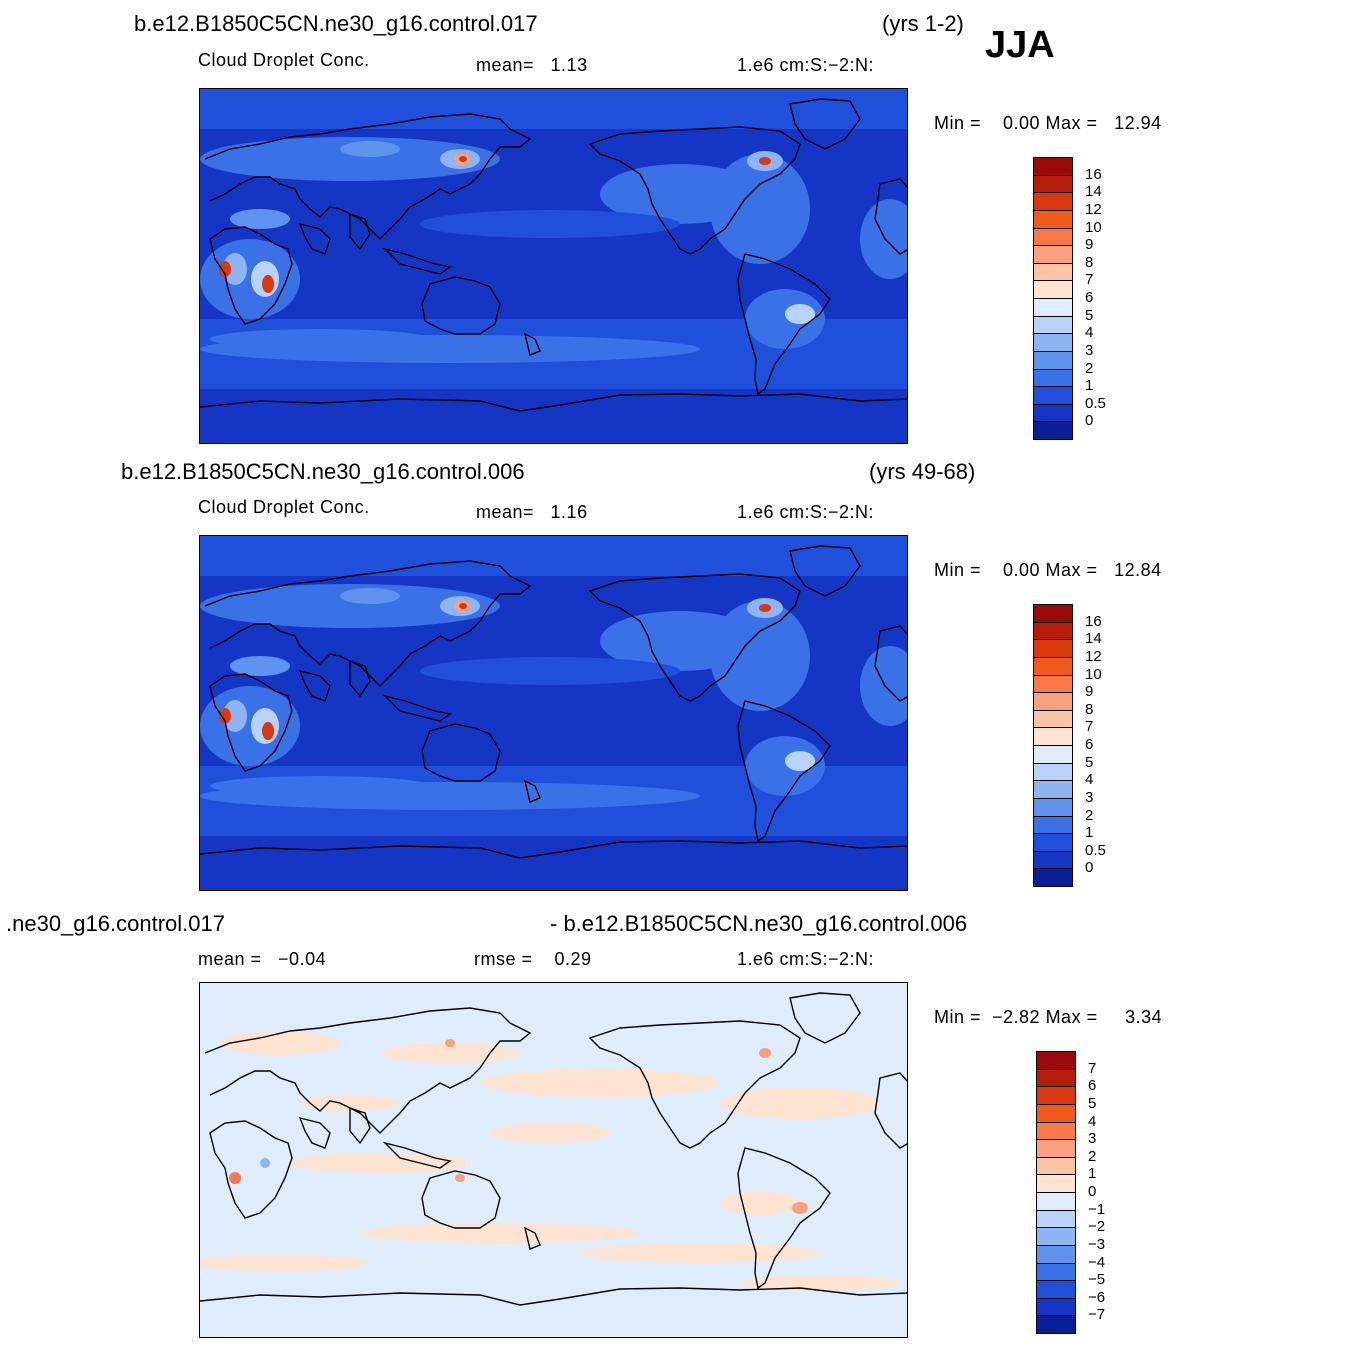 This screenshot has height=1353, width=1349. What do you see at coordinates (284, 507) in the screenshot?
I see `panel2-variable: Cloud Droplet Conc.` at bounding box center [284, 507].